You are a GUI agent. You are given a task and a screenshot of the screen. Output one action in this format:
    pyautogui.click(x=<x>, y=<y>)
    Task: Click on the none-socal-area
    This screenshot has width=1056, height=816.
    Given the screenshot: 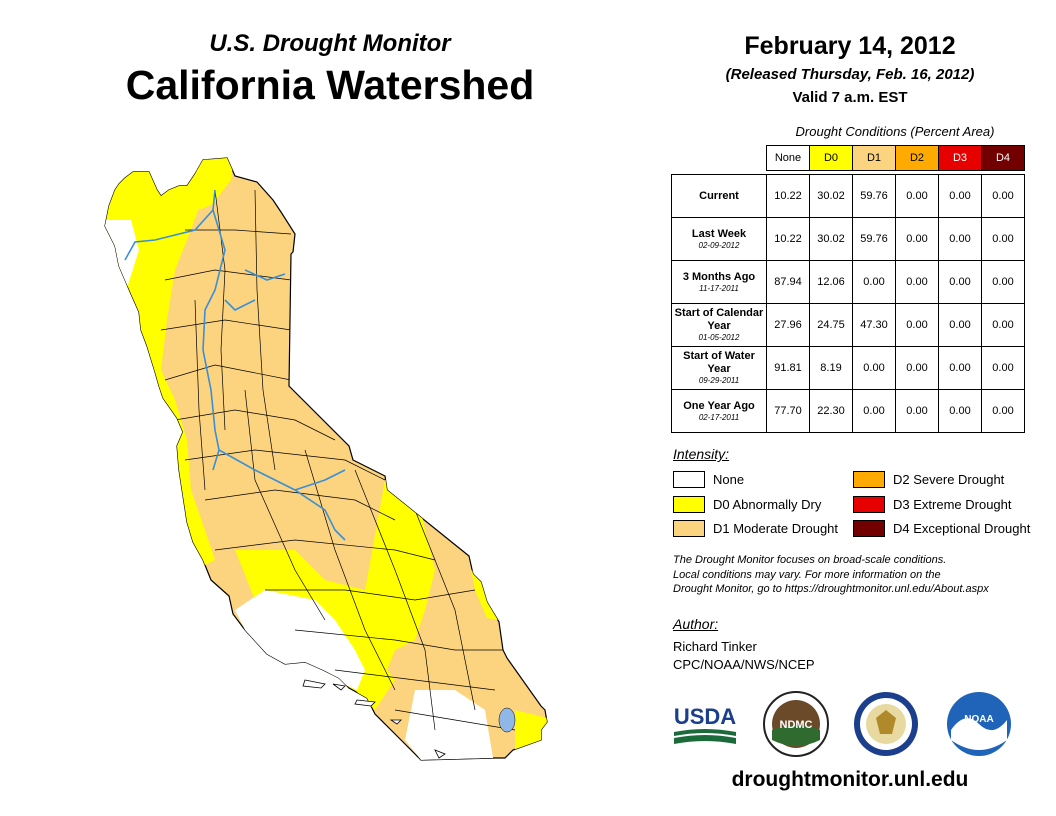 What is the action you would take?
    pyautogui.click(x=449, y=725)
    